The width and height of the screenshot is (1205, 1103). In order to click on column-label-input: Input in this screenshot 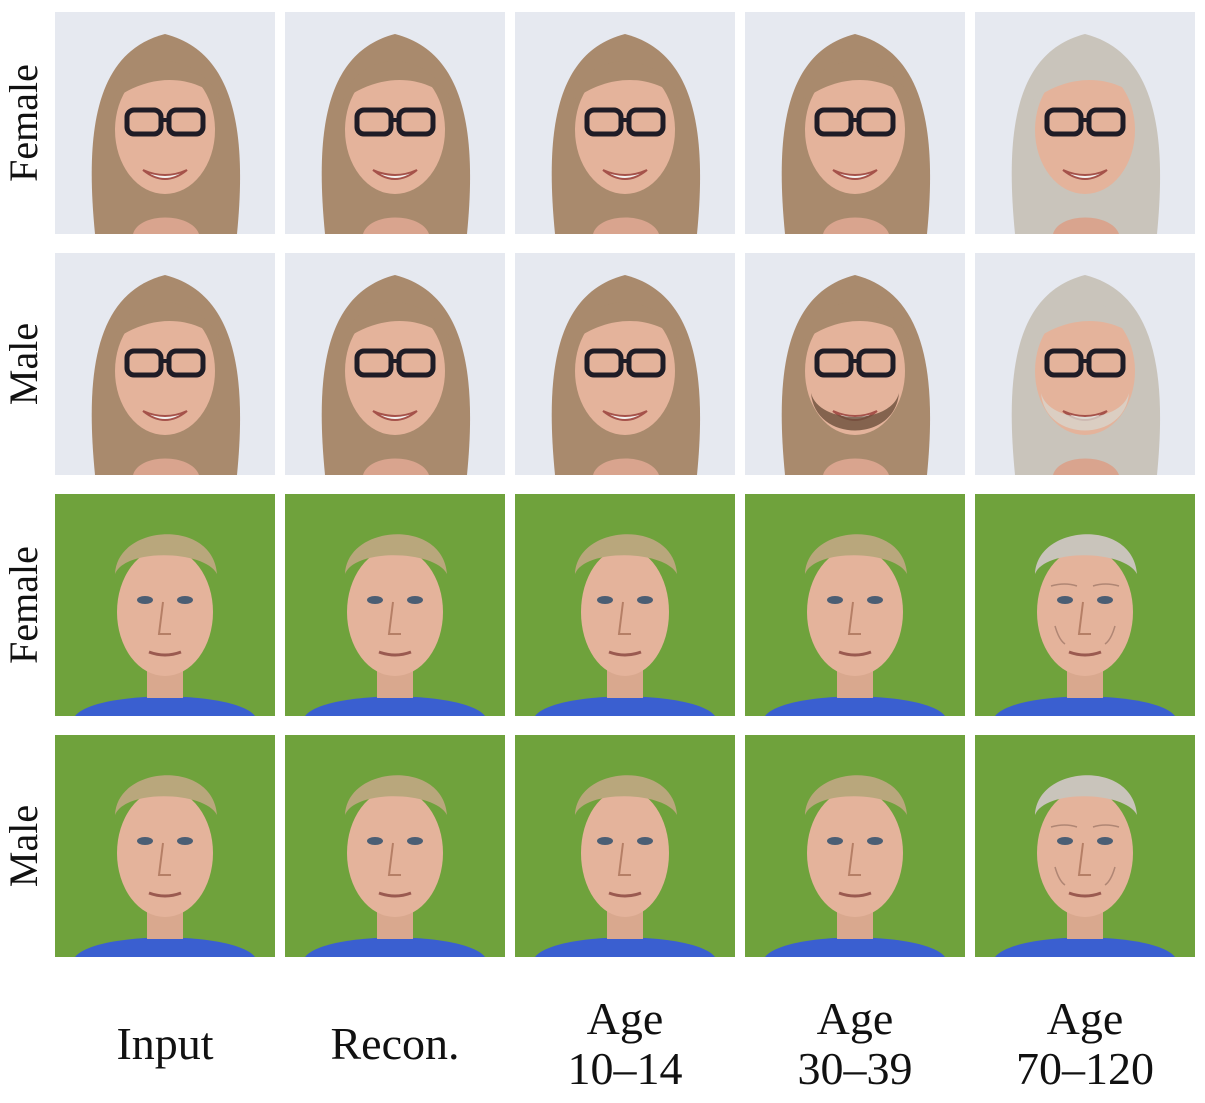, I will do `click(165, 1044)`.